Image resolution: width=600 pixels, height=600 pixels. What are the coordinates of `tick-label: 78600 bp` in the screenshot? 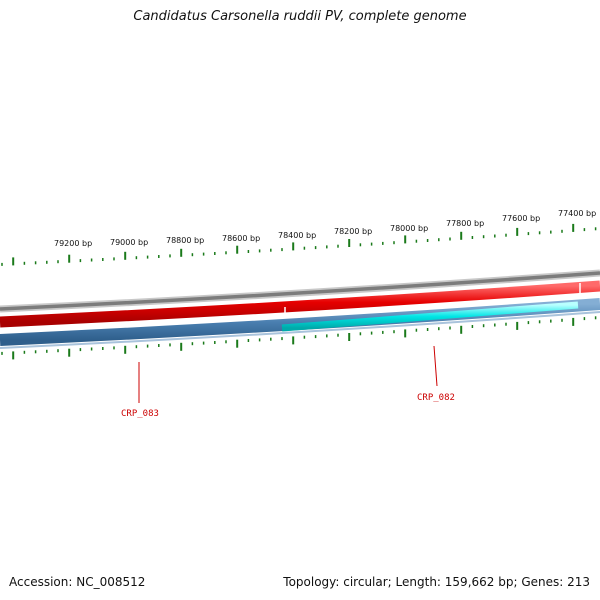 It's located at (241, 238).